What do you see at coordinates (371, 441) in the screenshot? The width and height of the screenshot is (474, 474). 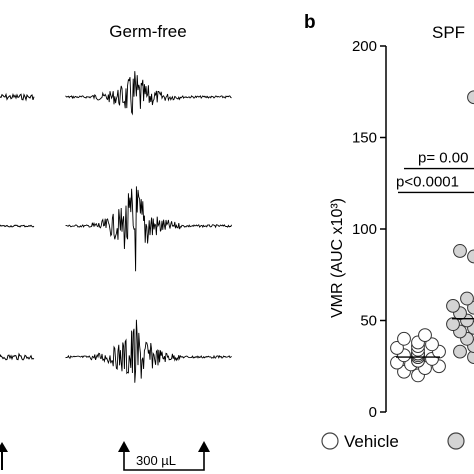 I see `legend-label: Vehicle` at bounding box center [371, 441].